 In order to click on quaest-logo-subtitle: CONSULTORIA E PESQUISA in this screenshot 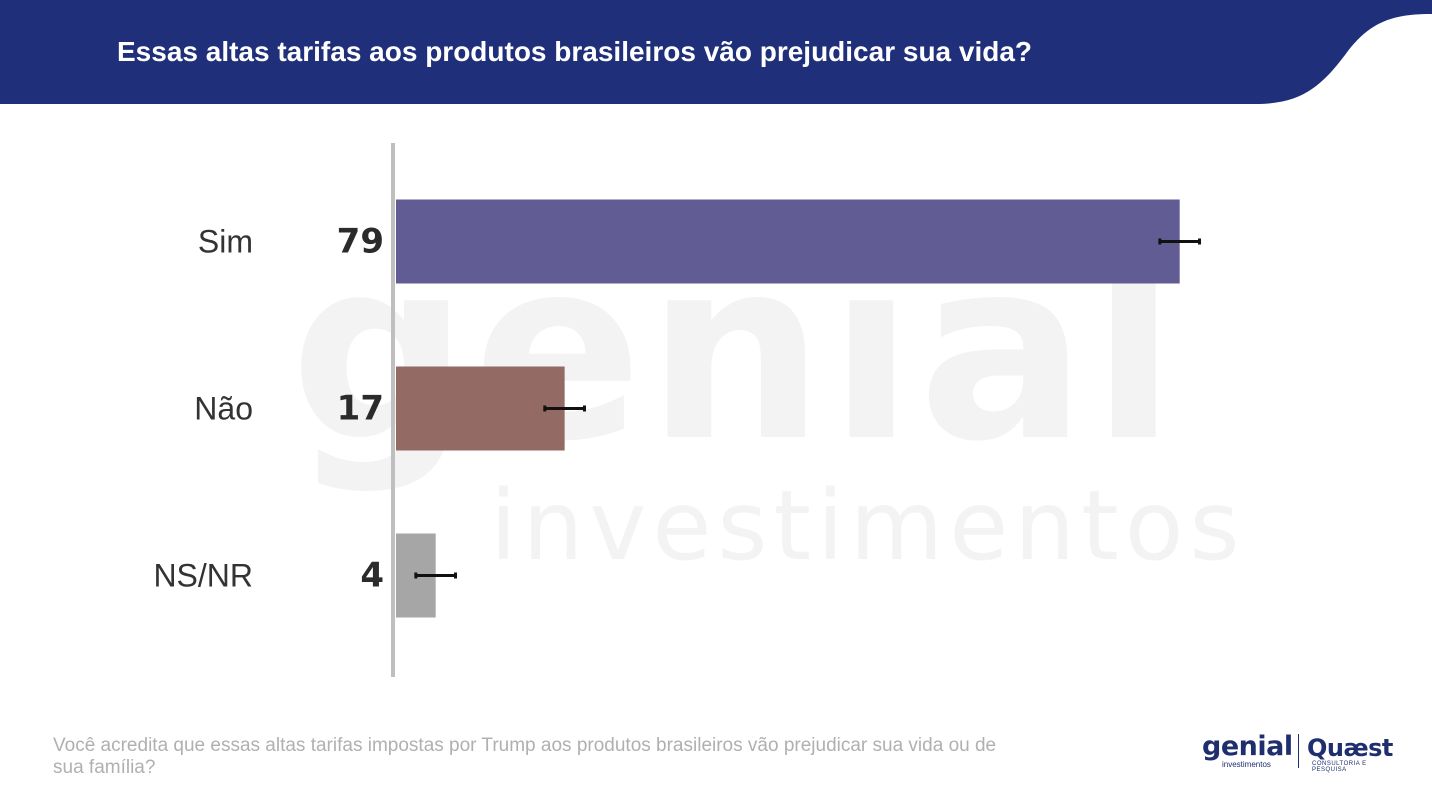, I will do `click(1339, 767)`.